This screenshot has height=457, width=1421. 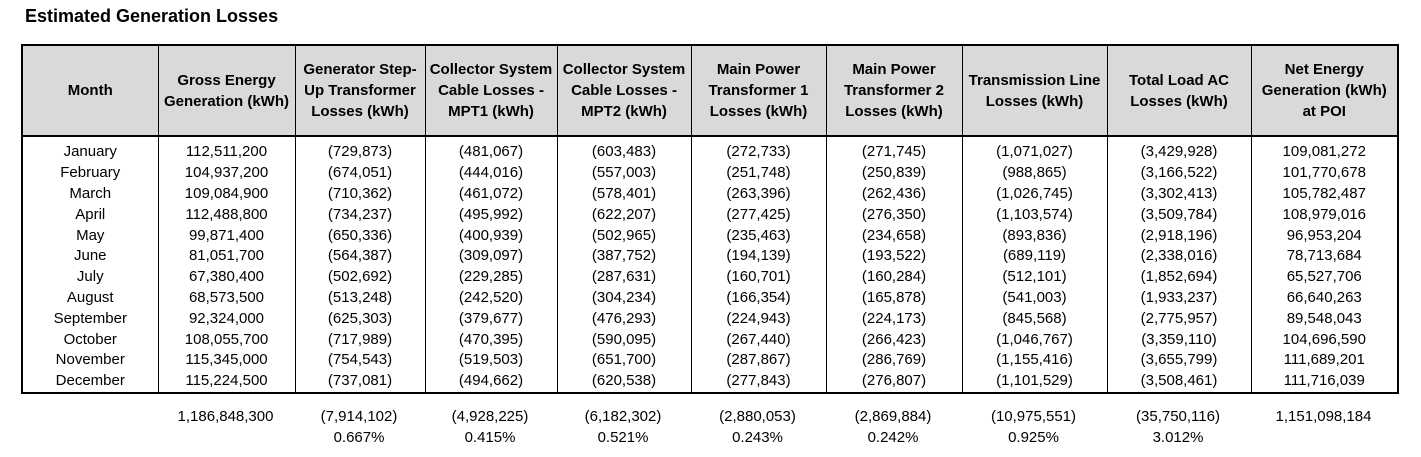 What do you see at coordinates (226, 339) in the screenshot?
I see `value-cell: 108,055,700` at bounding box center [226, 339].